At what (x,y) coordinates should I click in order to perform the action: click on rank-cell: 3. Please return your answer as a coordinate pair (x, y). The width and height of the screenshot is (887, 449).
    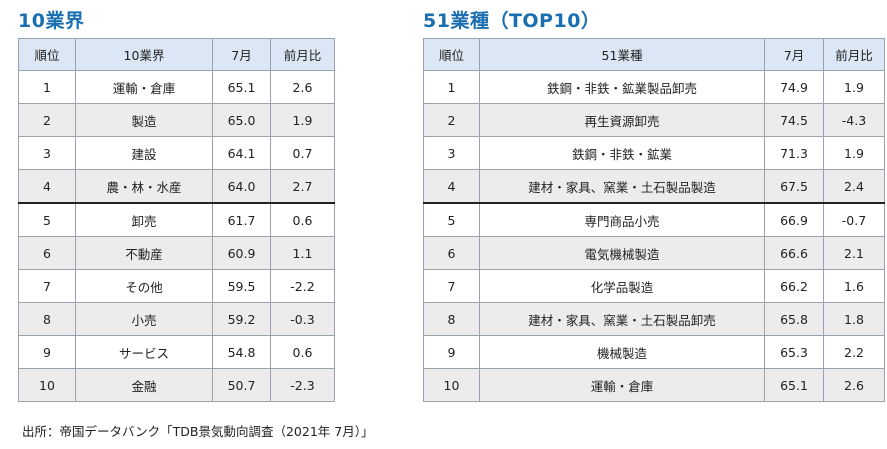
    Looking at the image, I should click on (451, 153).